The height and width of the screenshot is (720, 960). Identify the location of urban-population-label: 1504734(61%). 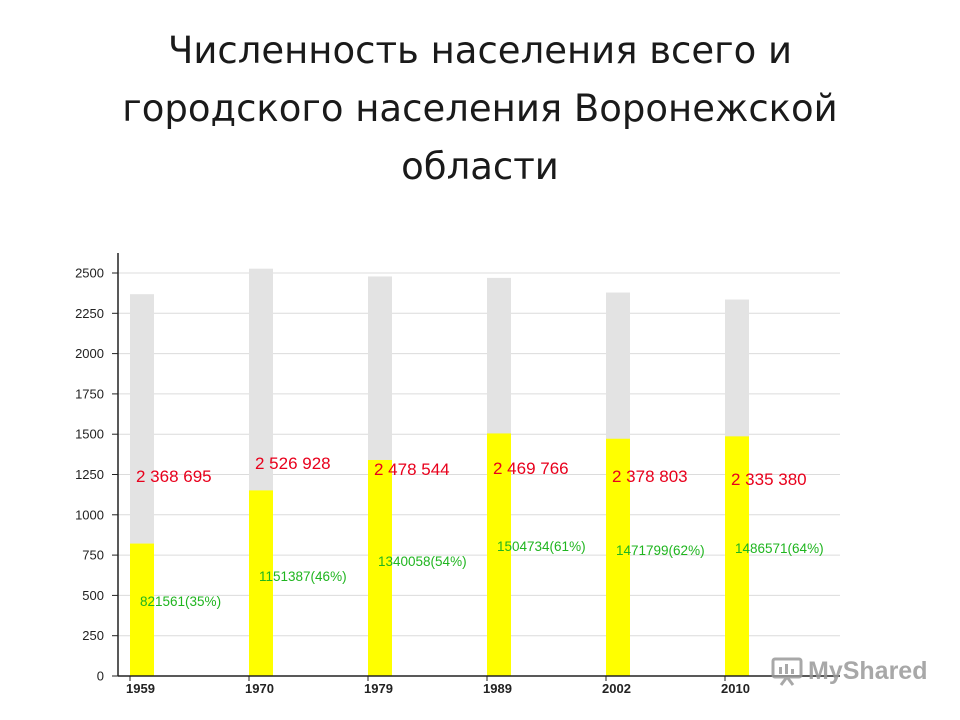
(541, 546).